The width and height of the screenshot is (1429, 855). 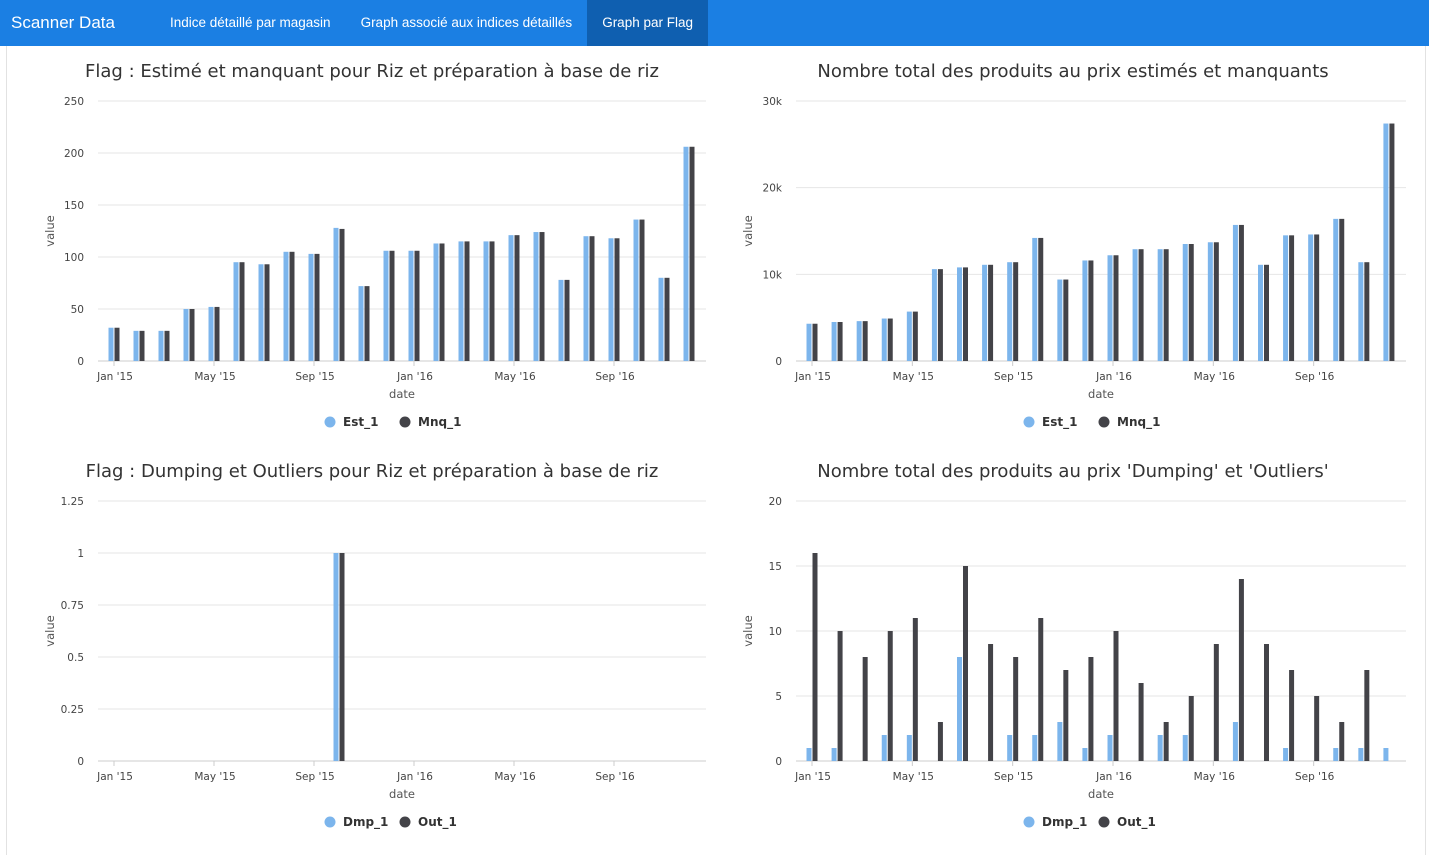 What do you see at coordinates (586, 298) in the screenshot?
I see `bar-Est_1-Aug '16` at bounding box center [586, 298].